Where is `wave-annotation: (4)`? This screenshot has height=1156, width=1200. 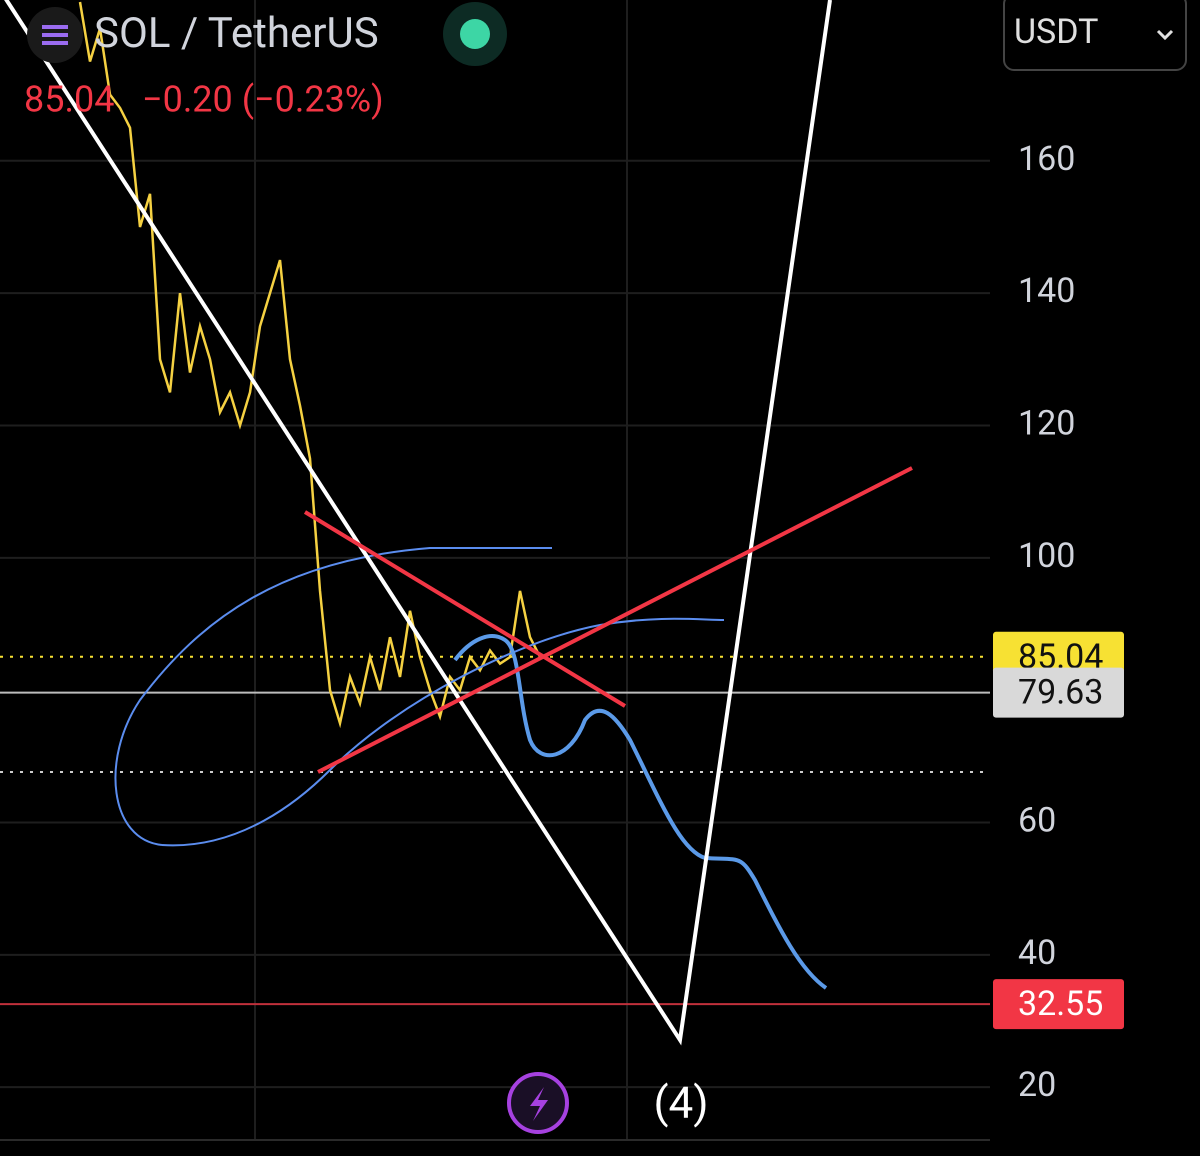 wave-annotation: (4) is located at coordinates (680, 1103).